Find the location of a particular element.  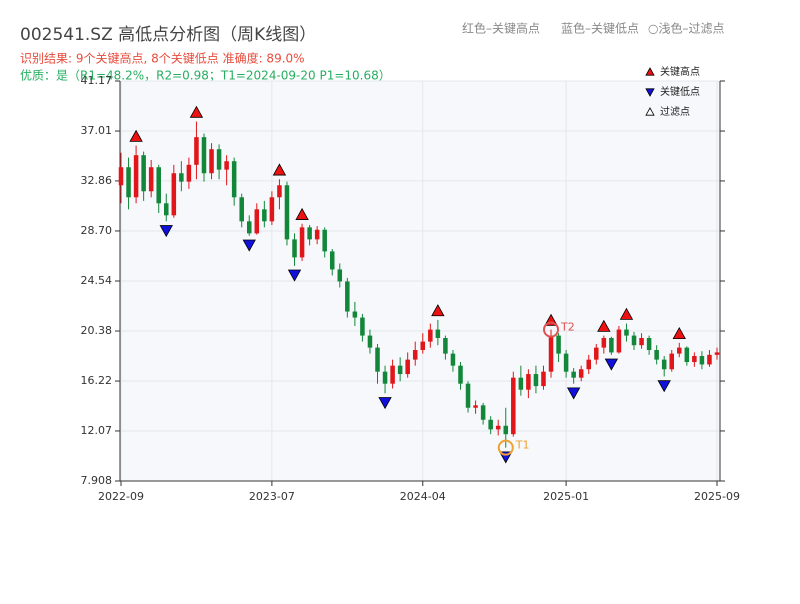

chart-title: 002541.SZ 高低点分析图（周K线图） is located at coordinates (168, 35).